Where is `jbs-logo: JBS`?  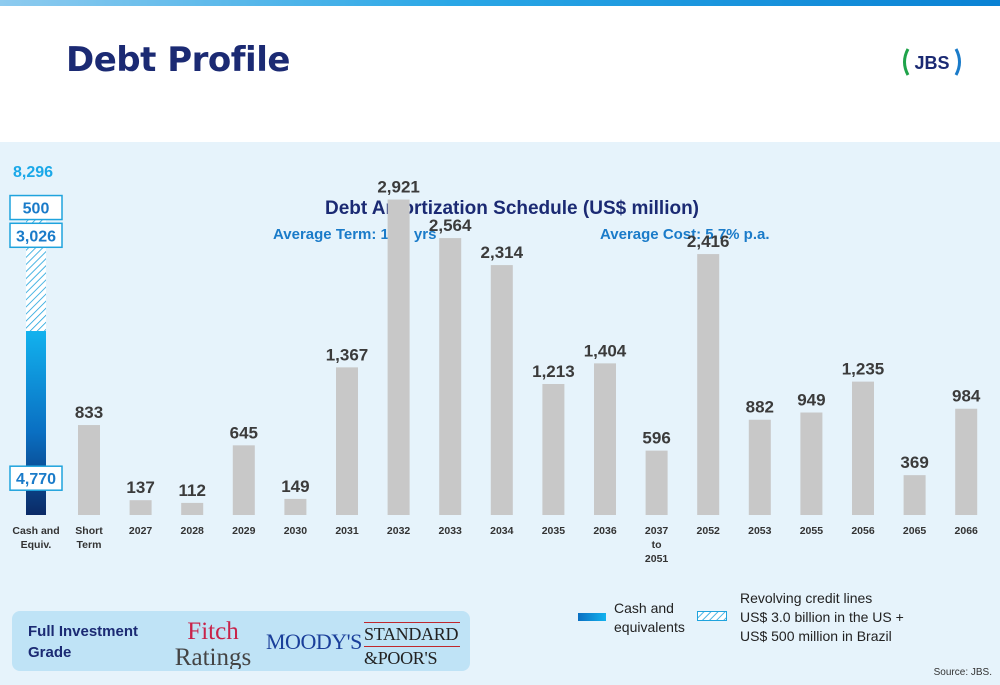
jbs-logo: JBS is located at coordinates (932, 62).